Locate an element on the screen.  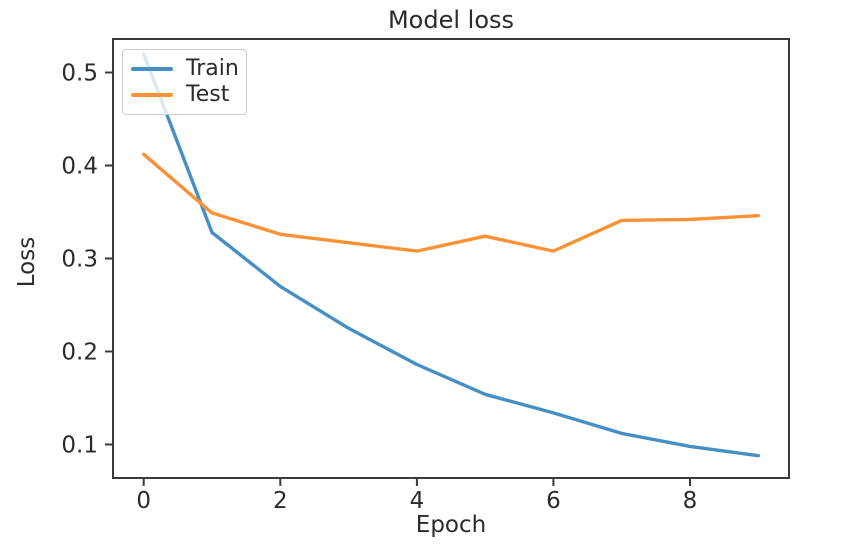
y-tick-label: 0.4 is located at coordinates (79, 167).